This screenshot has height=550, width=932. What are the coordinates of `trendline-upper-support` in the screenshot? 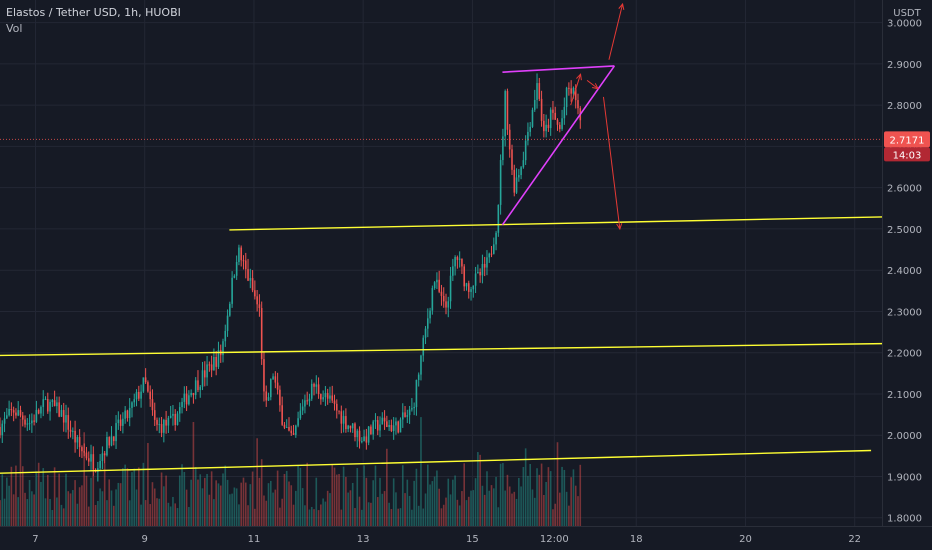 It's located at (556, 223).